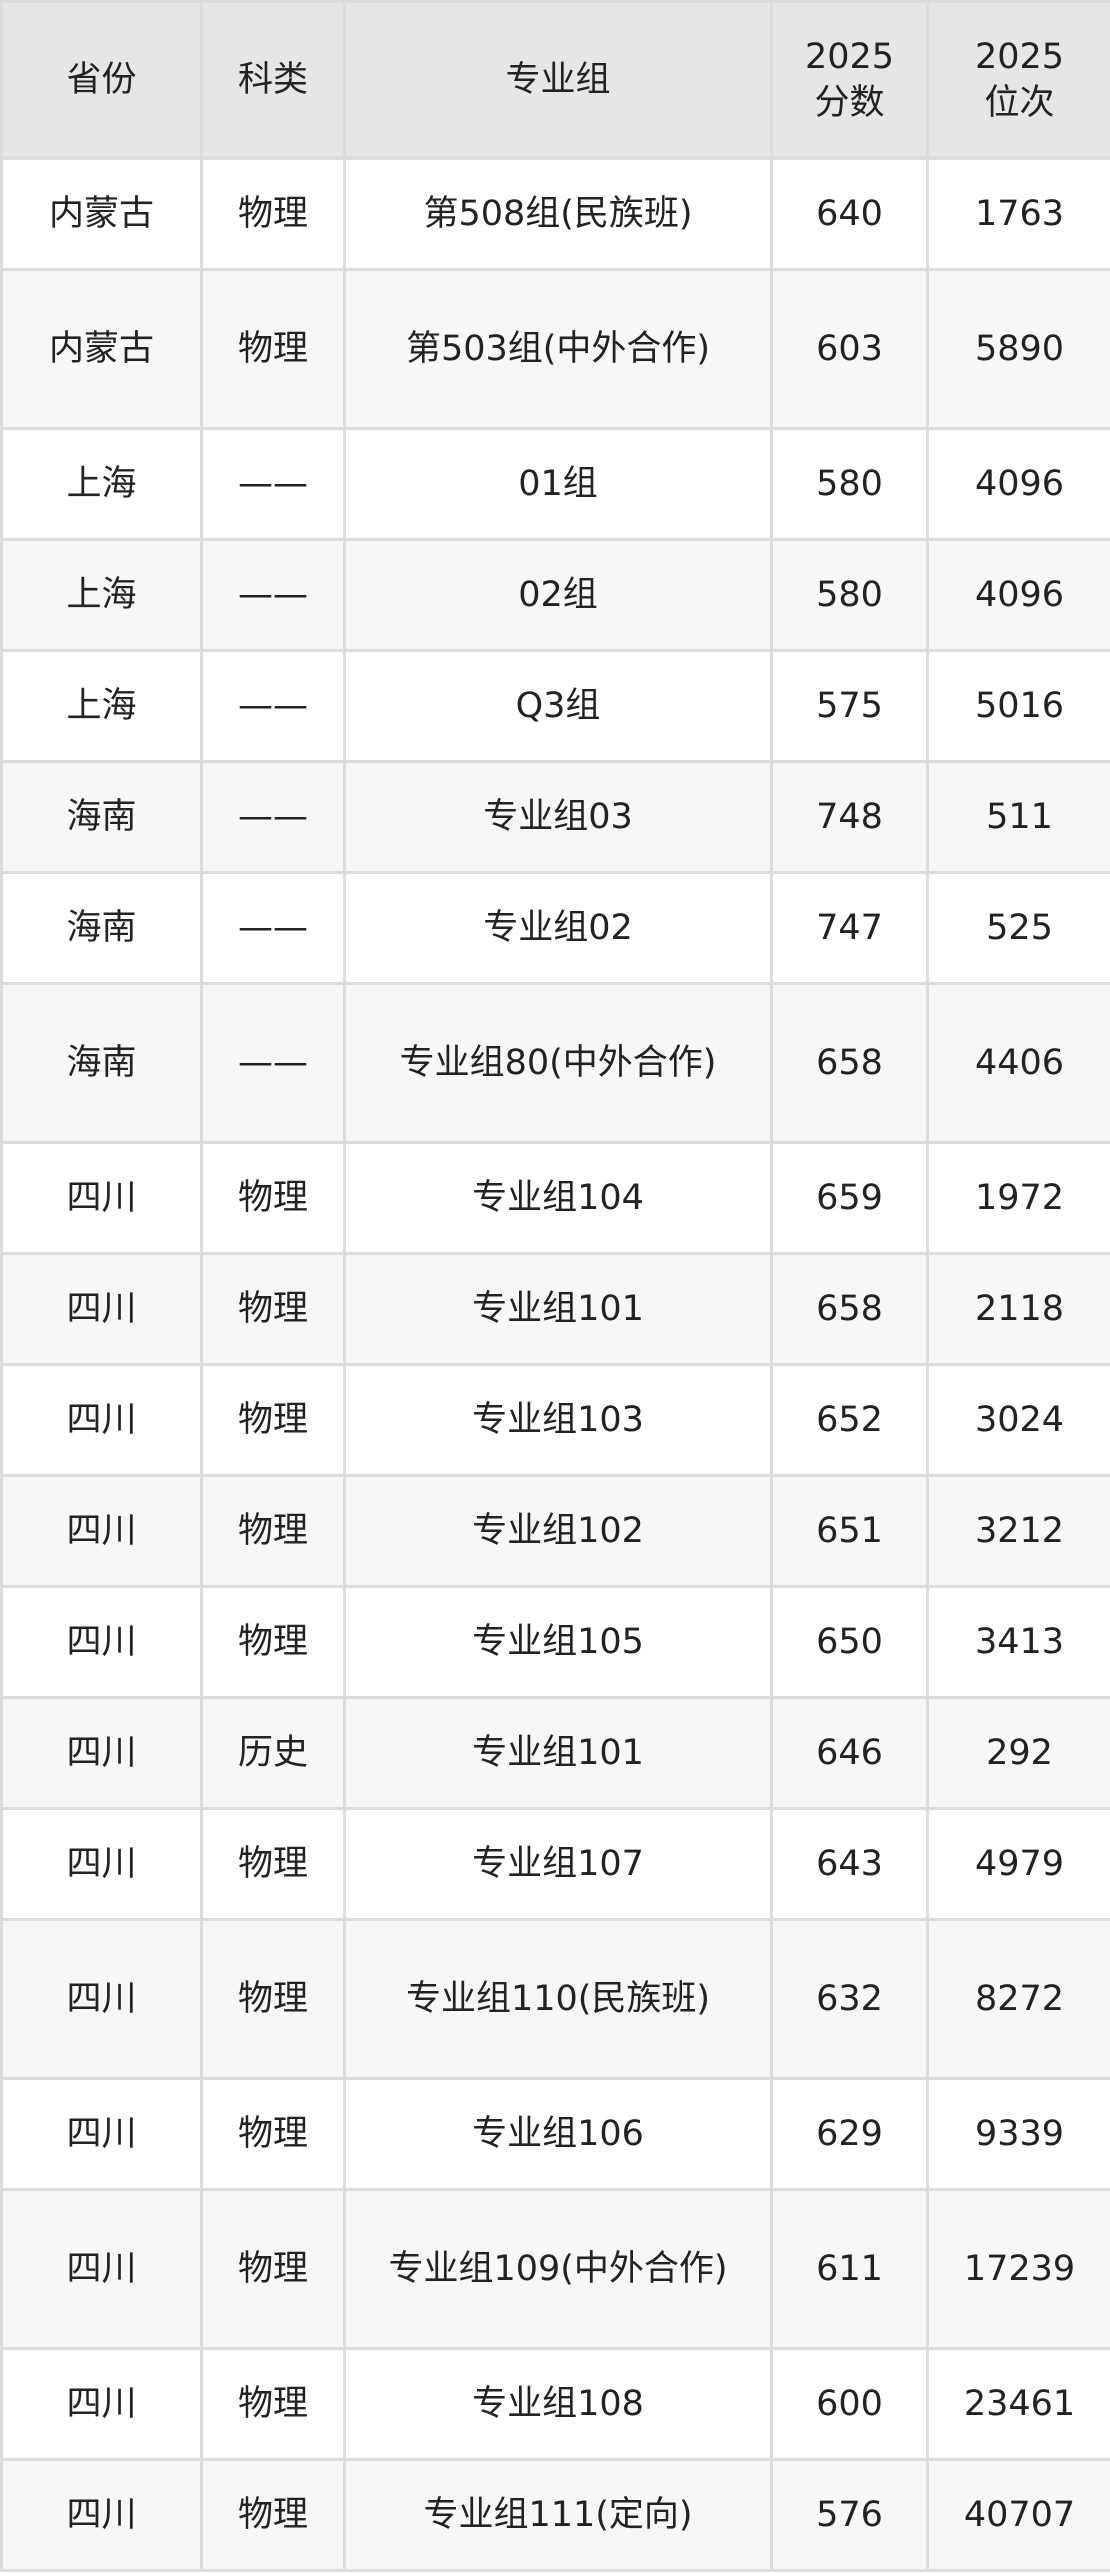  Describe the element at coordinates (558, 1530) in the screenshot. I see `cell-major-group: 专业组102` at that location.